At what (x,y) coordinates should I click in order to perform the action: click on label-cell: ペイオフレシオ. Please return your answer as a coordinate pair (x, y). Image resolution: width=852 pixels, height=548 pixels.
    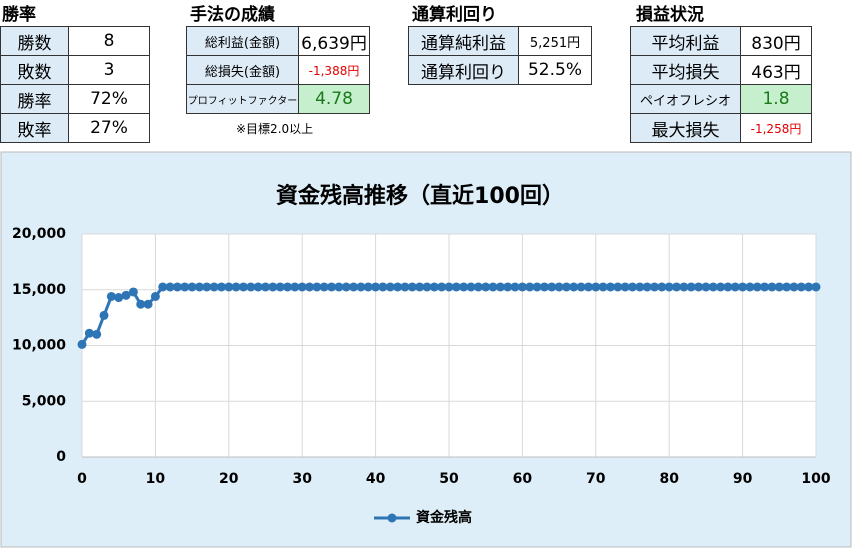
    Looking at the image, I should click on (685, 99).